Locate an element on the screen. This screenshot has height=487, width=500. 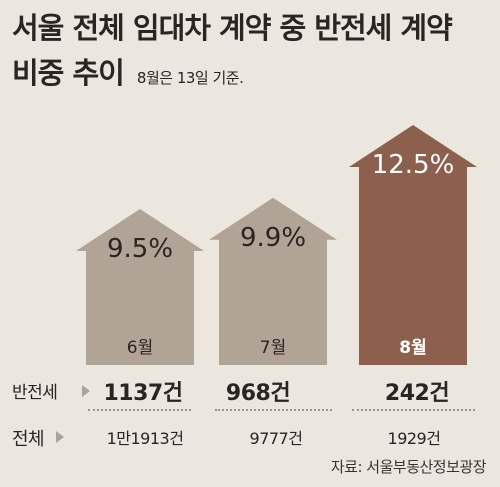
chart-title-line2: 비중 추이 8월은 13일 기준. is located at coordinates (128, 71).